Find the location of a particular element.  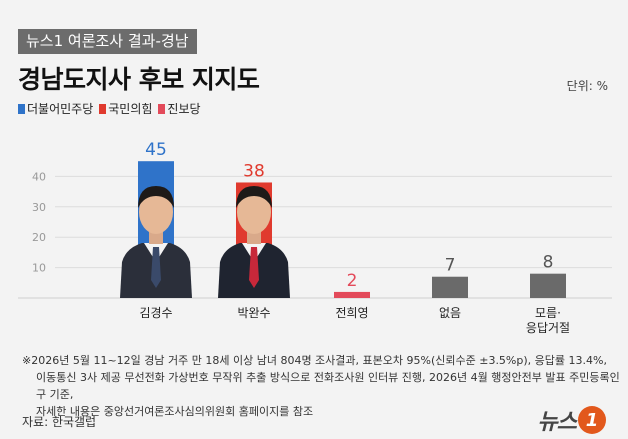

bar-value-label: 7 is located at coordinates (450, 266).